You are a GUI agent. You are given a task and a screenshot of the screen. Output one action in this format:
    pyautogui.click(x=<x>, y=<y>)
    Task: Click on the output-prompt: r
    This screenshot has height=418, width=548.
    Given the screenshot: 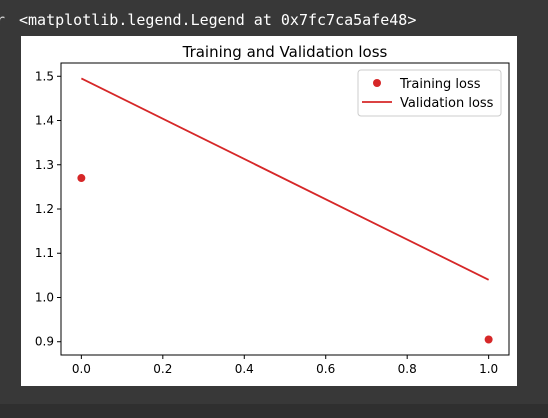 What is the action you would take?
    pyautogui.click(x=3, y=20)
    